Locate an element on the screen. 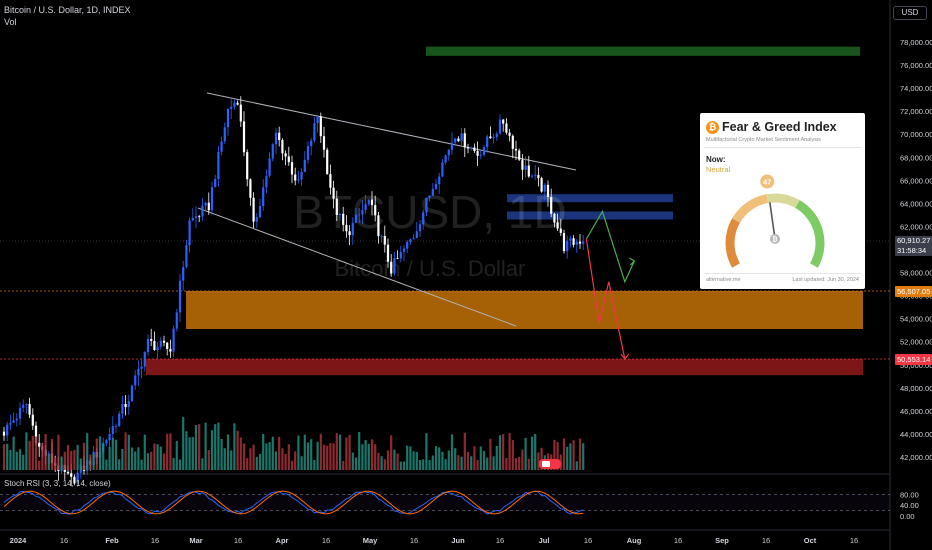 Image resolution: width=932 pixels, height=550 pixels. projection-down-arrowhead is located at coordinates (625, 356).